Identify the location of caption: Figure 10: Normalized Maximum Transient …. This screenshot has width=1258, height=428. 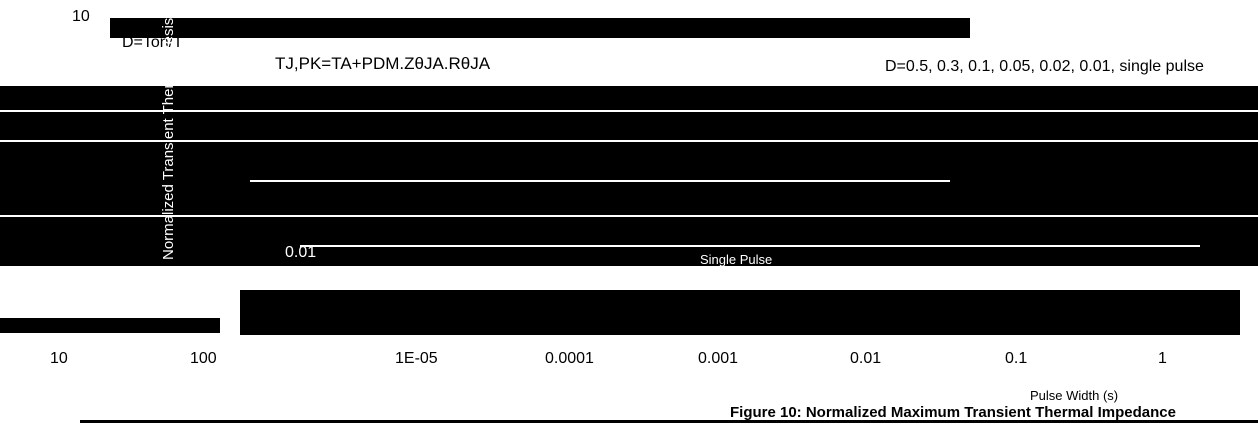
(953, 412).